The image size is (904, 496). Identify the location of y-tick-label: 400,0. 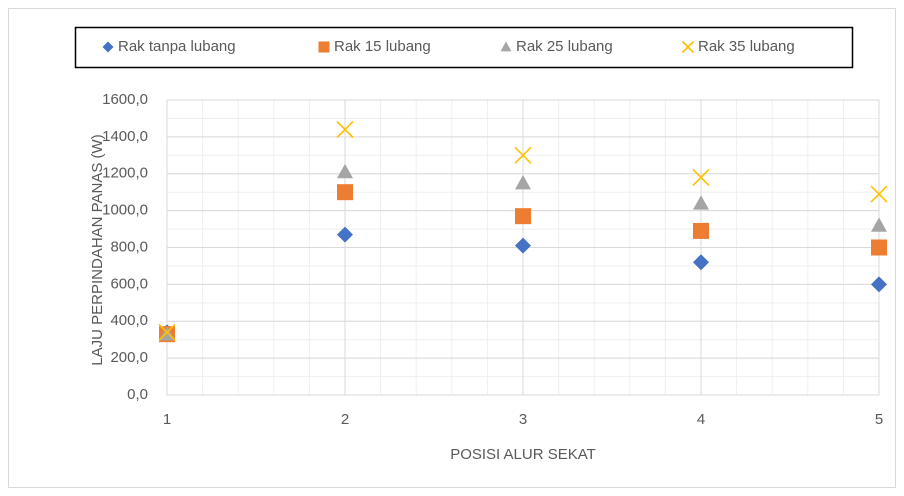
(129, 320).